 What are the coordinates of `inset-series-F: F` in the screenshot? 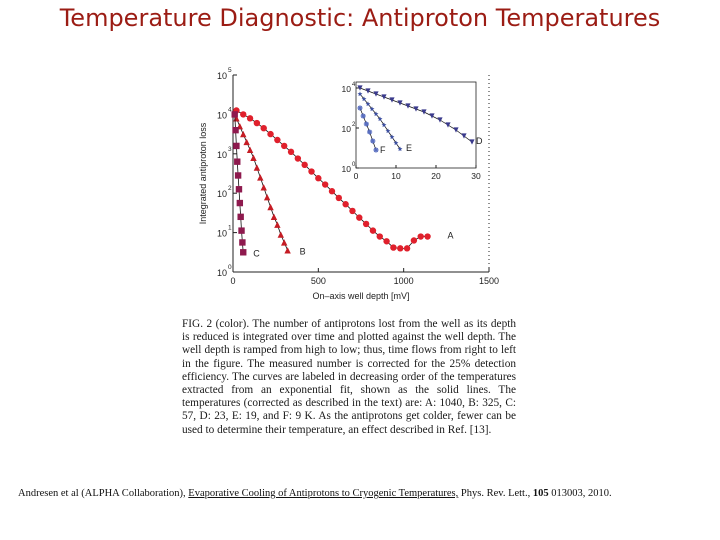 It's located at (371, 130).